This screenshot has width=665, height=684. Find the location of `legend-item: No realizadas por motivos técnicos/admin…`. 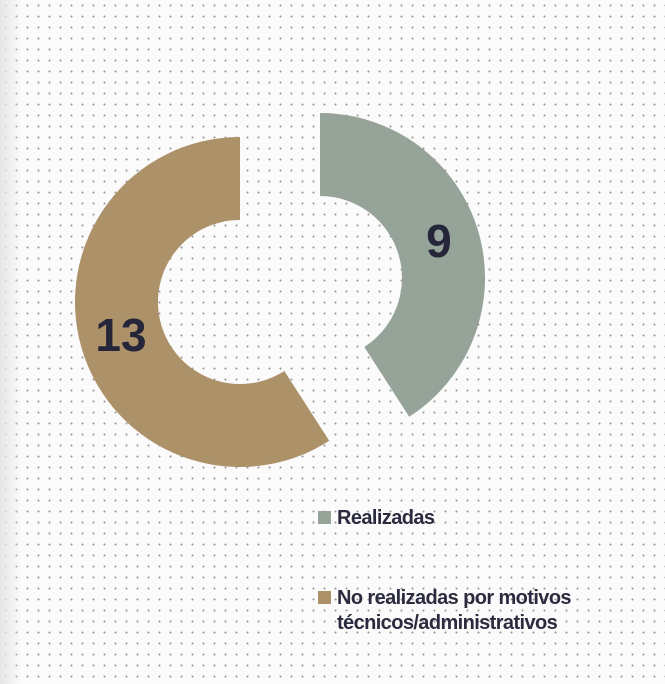

legend-item: No realizadas por motivos técnicos/admin… is located at coordinates (468, 611).